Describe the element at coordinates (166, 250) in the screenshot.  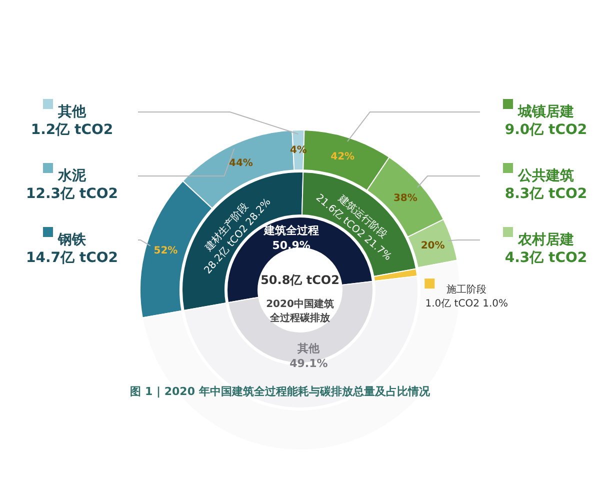
I see `text: 52%` at that location.